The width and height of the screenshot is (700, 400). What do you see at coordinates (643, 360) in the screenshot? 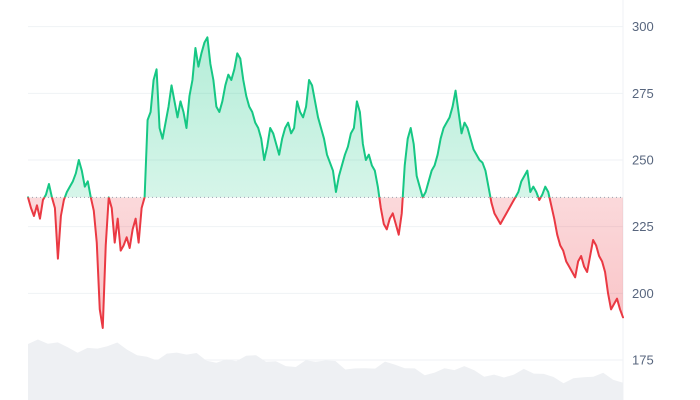
I see `y-tick-label: 175` at bounding box center [643, 360].